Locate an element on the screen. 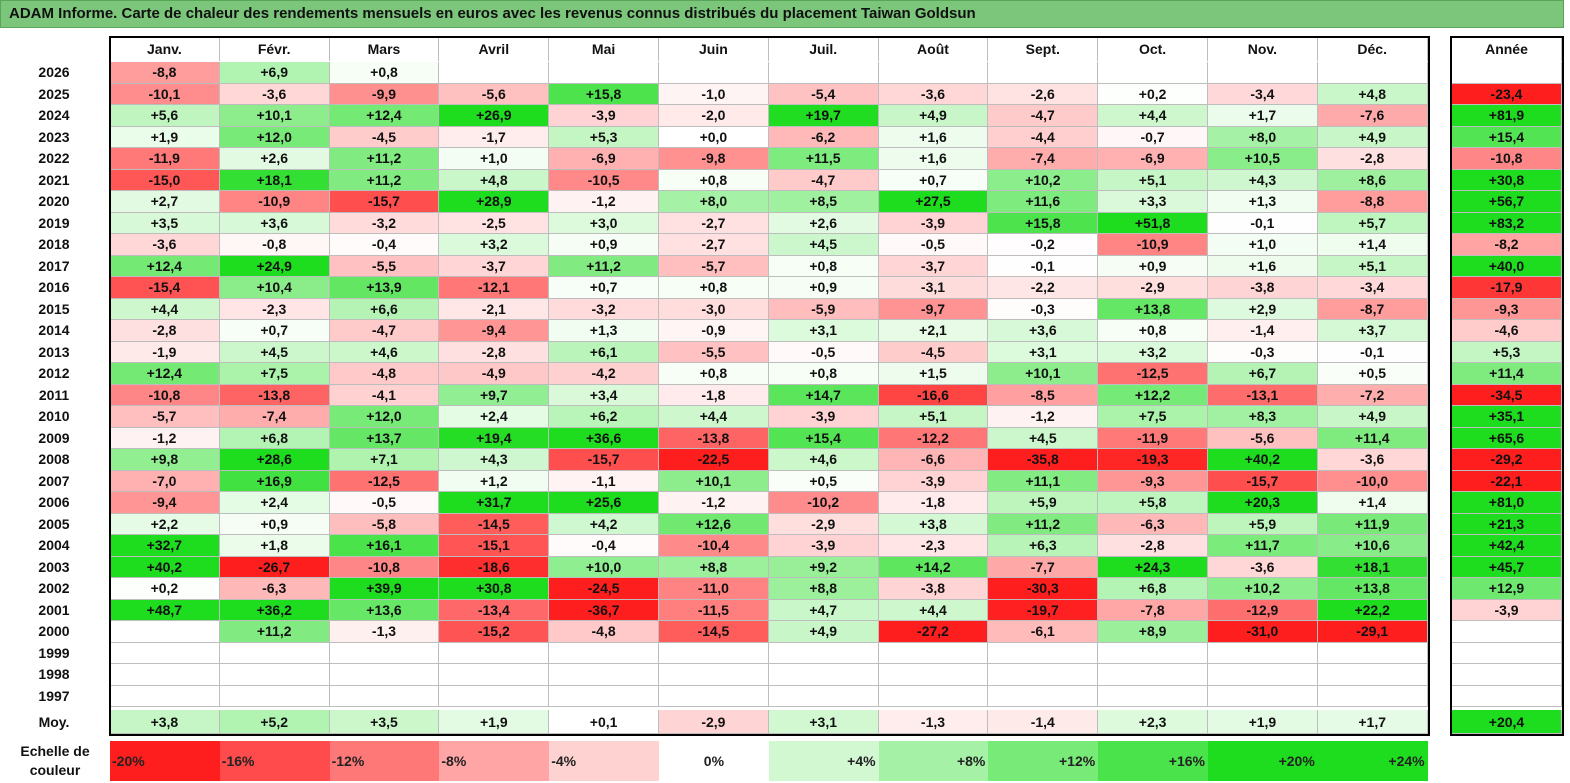 This screenshot has width=1570, height=783. heatmap-cell: +2,7 is located at coordinates (165, 202).